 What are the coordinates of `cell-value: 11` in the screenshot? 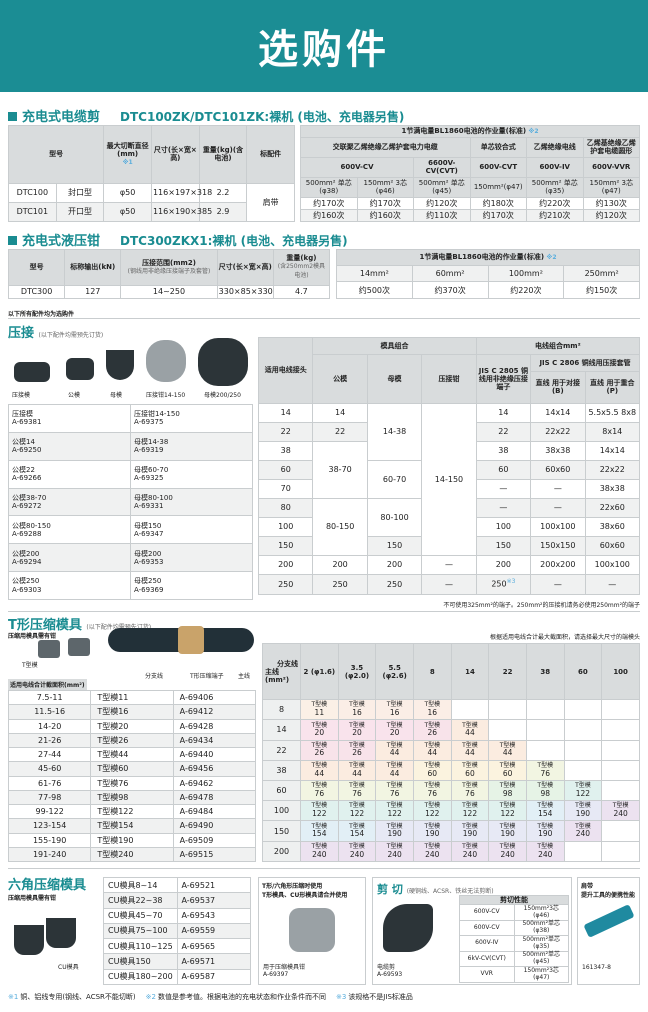 It's located at (319, 712).